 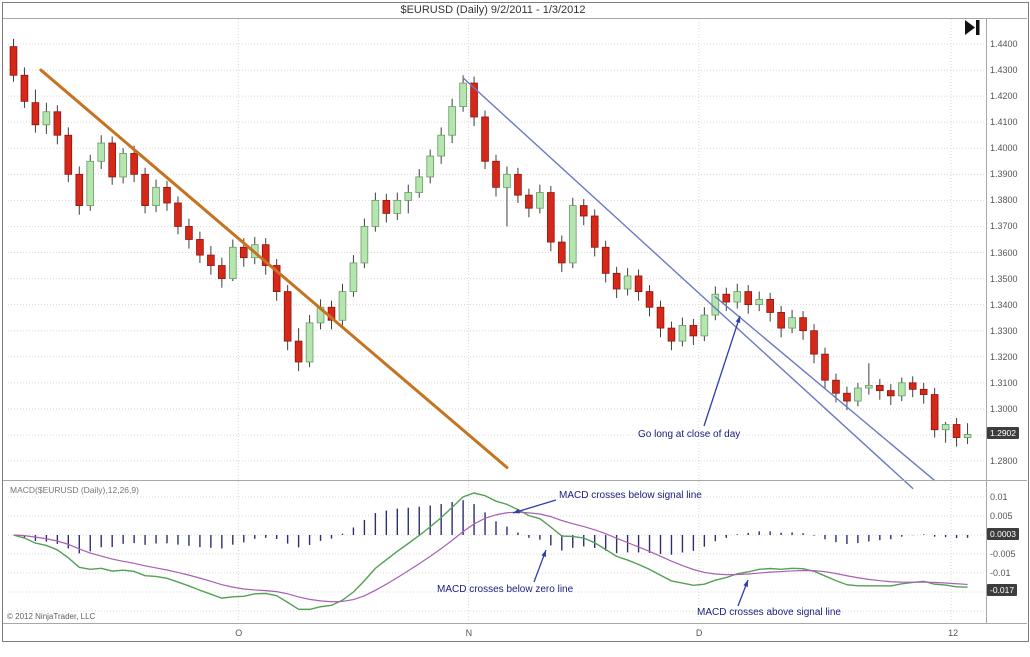 I want to click on panel-splitter, so click(x=515, y=480).